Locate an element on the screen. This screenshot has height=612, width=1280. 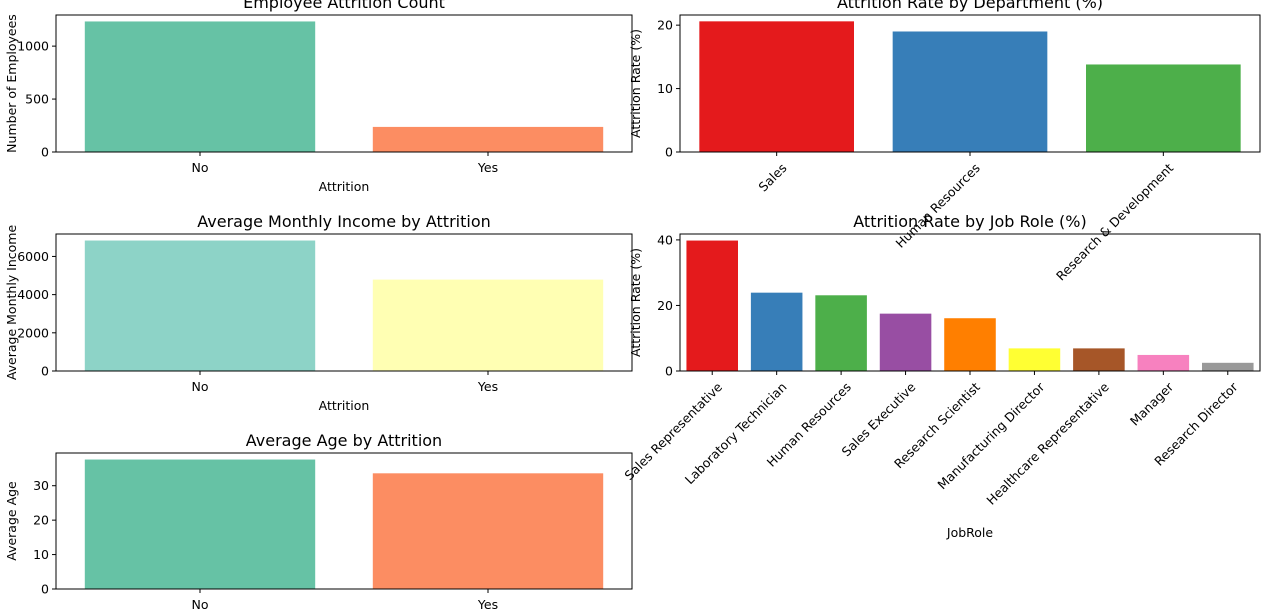
y-tick-label: 30 is located at coordinates (41, 485).